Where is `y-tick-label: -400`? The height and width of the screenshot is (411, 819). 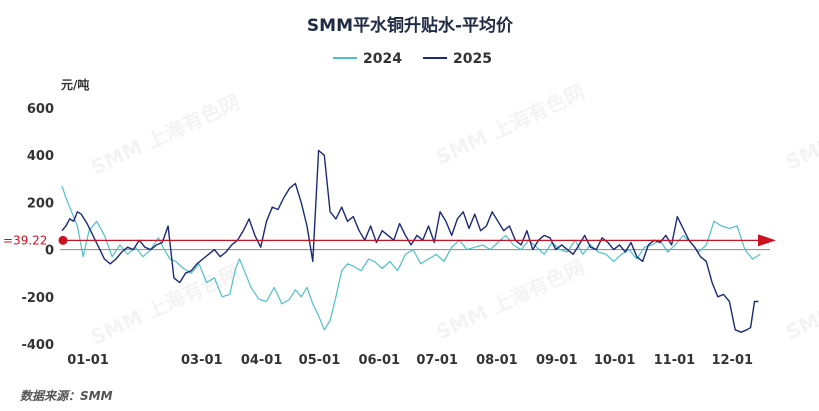 y-tick-label: -400 is located at coordinates (37, 345).